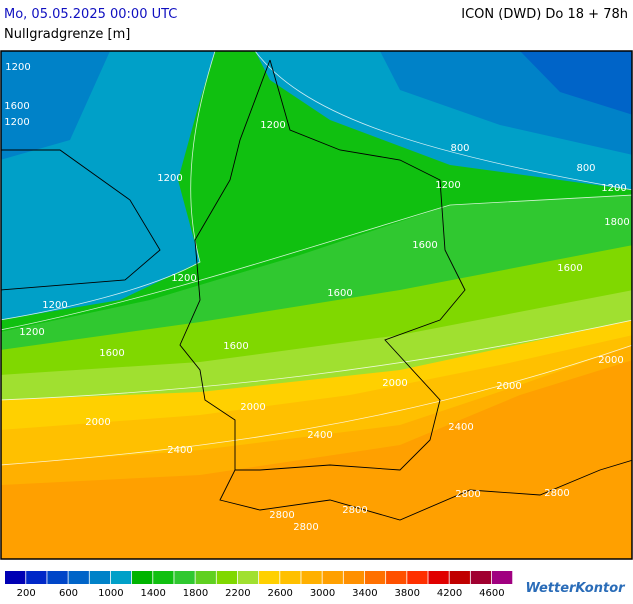 The image size is (633, 604). What do you see at coordinates (491, 593) in the screenshot?
I see `legend-label: 4600` at bounding box center [491, 593].